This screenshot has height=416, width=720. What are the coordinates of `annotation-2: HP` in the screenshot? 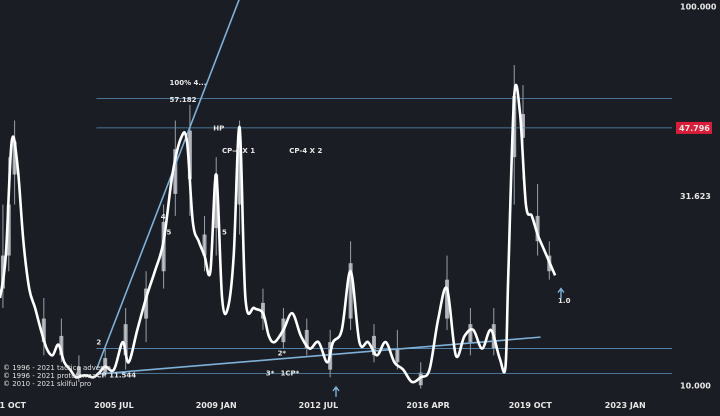 It's located at (218, 129).